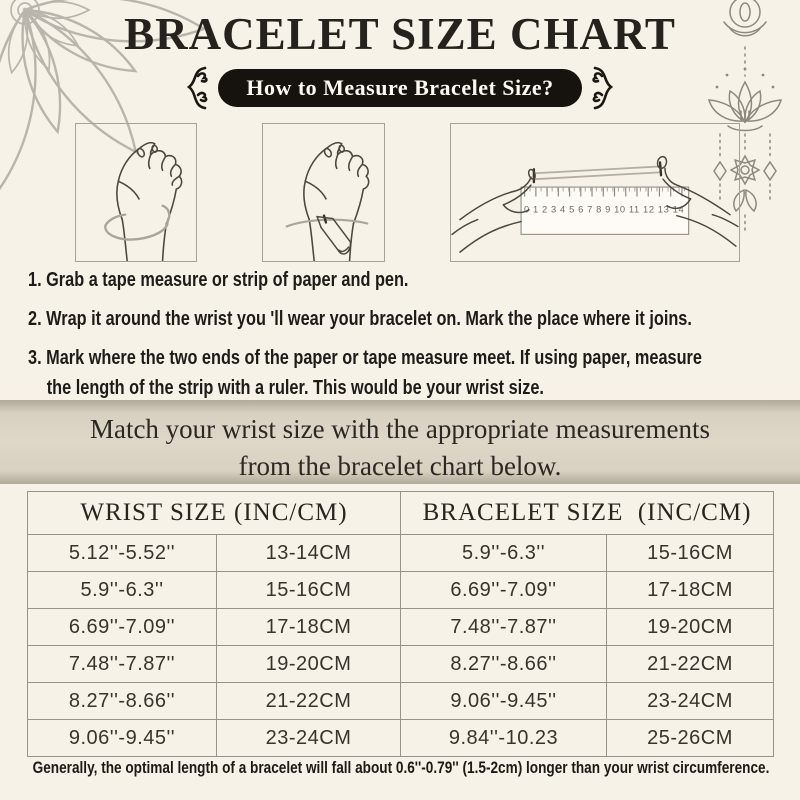 This screenshot has height=800, width=800. What do you see at coordinates (400, 34) in the screenshot?
I see `page-title: BRACELET SIZE CHART` at bounding box center [400, 34].